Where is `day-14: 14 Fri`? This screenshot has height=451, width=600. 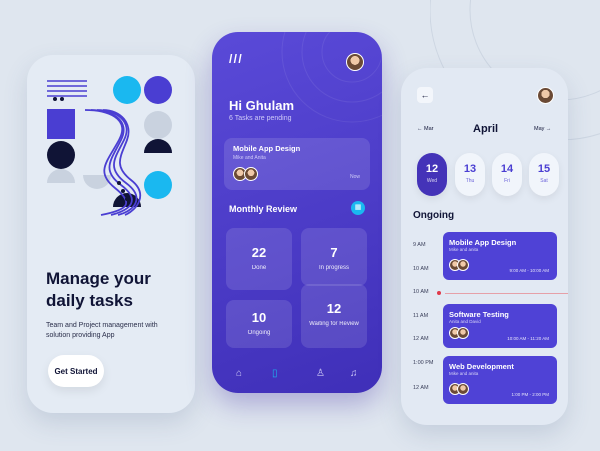 day-14: 14 Fri is located at coordinates (507, 174).